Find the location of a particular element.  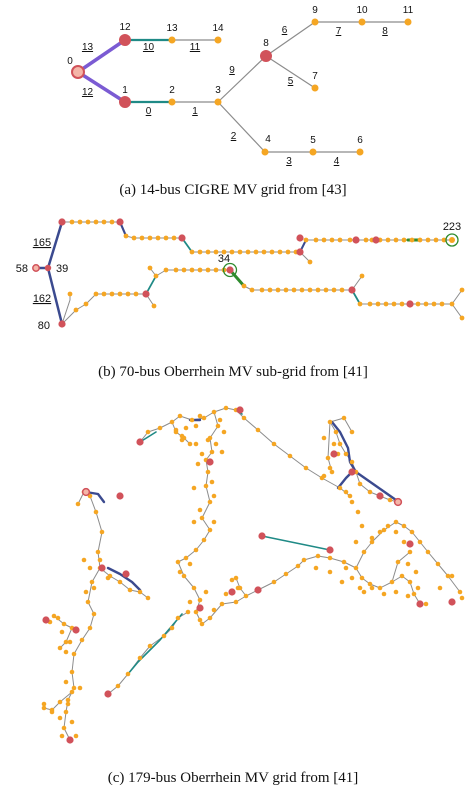

node-label-8: 8 is located at coordinates (266, 43).